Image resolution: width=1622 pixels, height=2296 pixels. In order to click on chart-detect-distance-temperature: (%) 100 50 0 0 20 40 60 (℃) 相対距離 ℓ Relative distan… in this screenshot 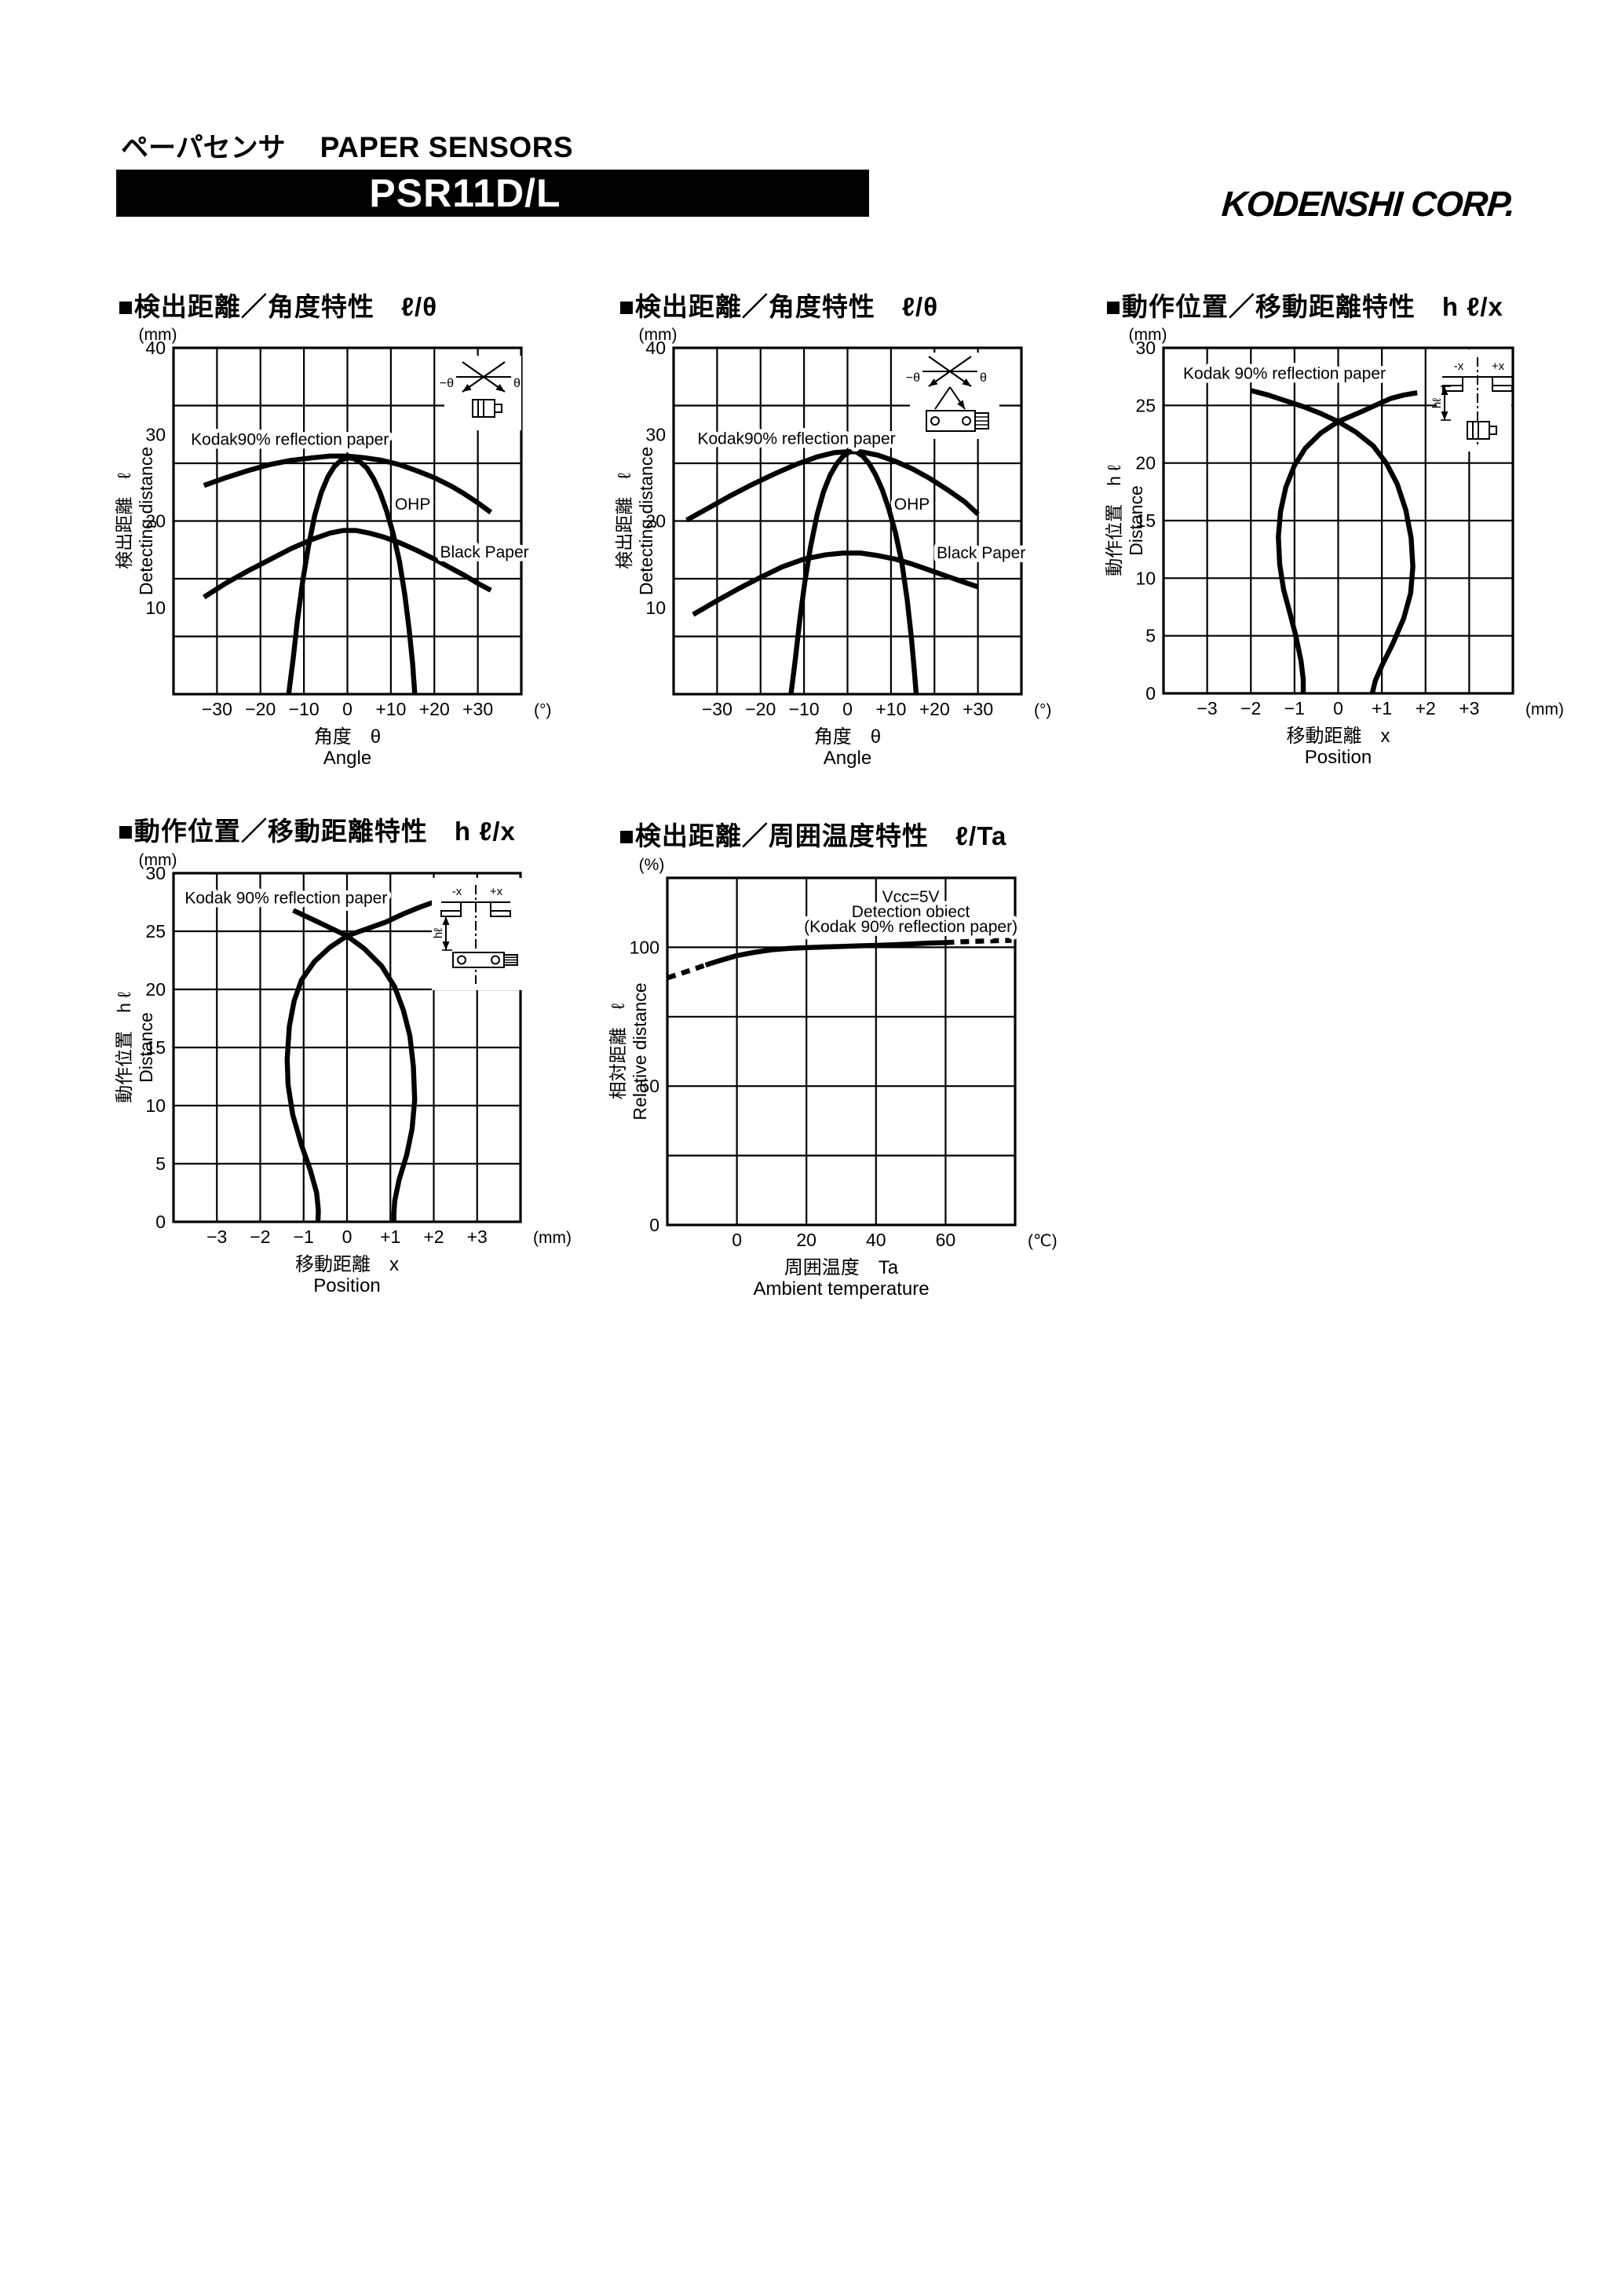, I will do `click(833, 1078)`.